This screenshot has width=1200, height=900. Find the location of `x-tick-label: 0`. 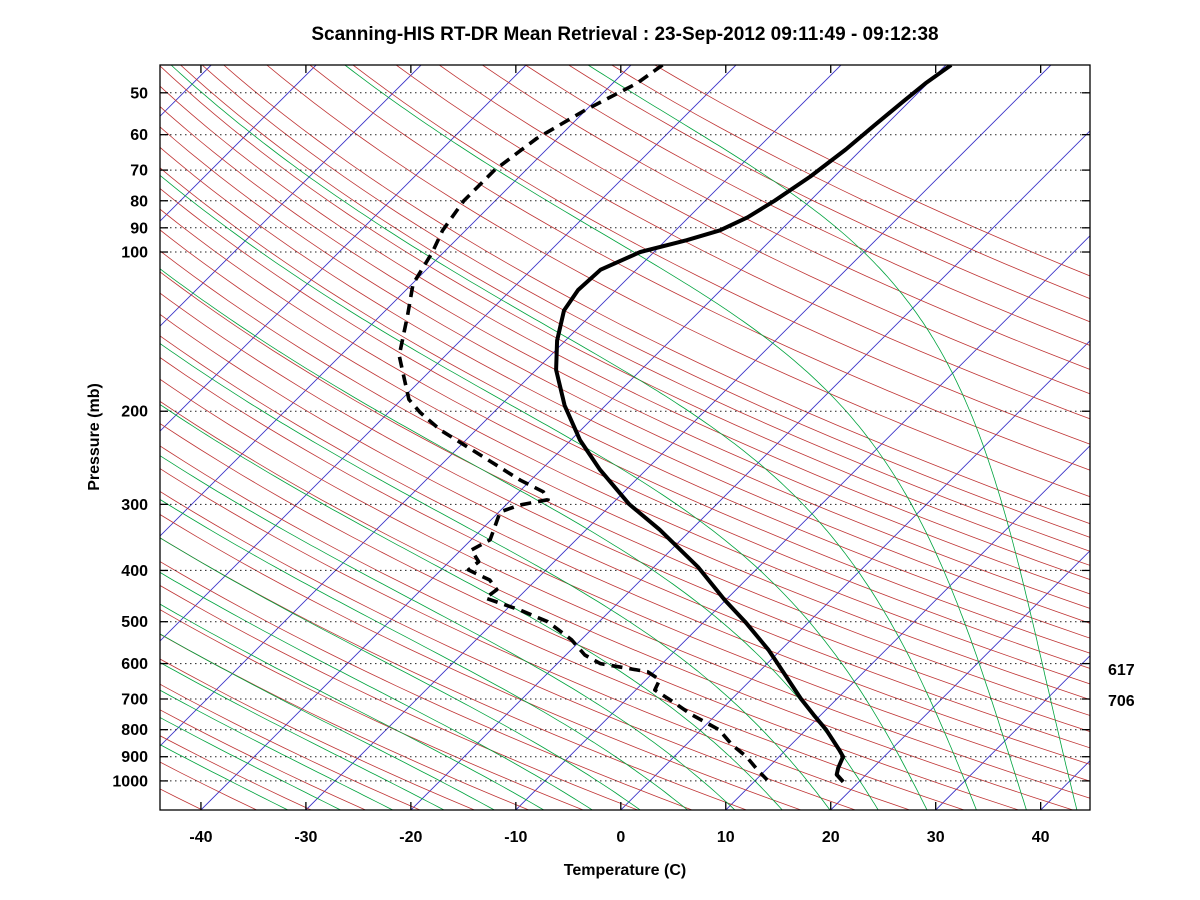

x-tick-label: 0 is located at coordinates (620, 837).